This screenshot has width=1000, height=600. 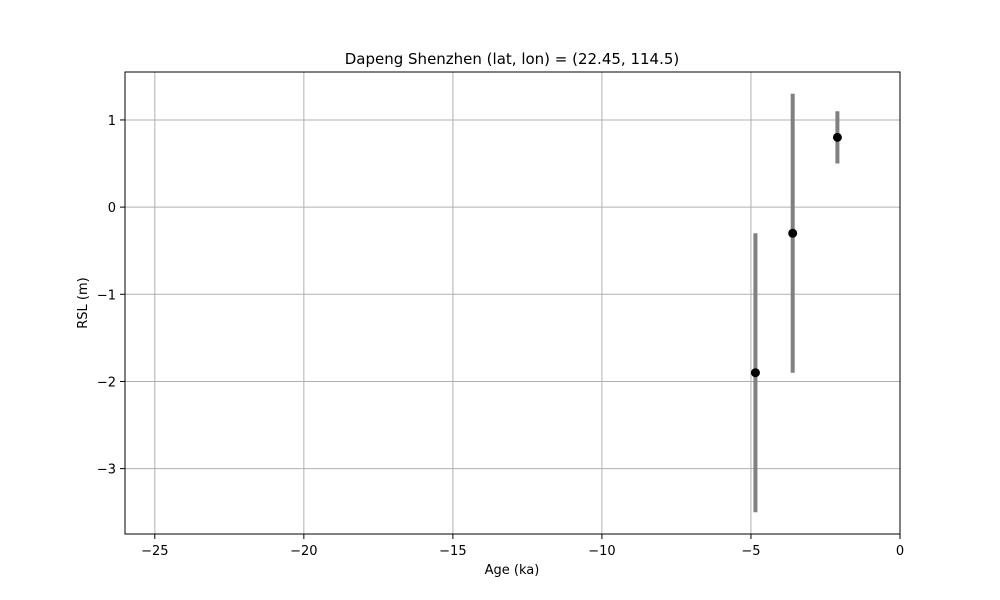 I want to click on y-tick-label: 1, so click(x=112, y=121).